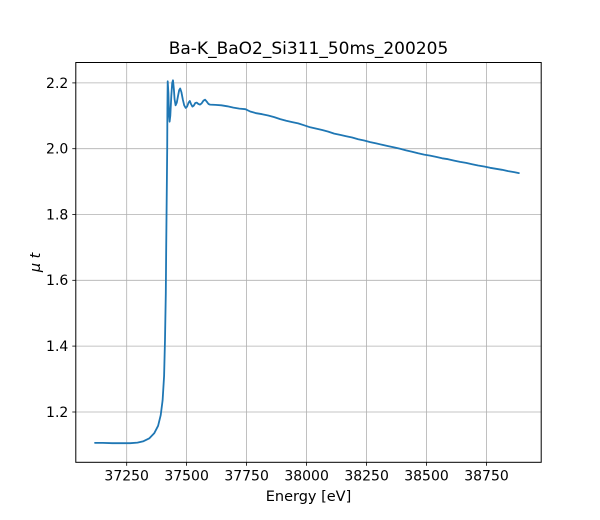 This screenshot has width=600, height=520. Describe the element at coordinates (309, 497) in the screenshot. I see `x-axis-label: Energy [eV]` at that location.